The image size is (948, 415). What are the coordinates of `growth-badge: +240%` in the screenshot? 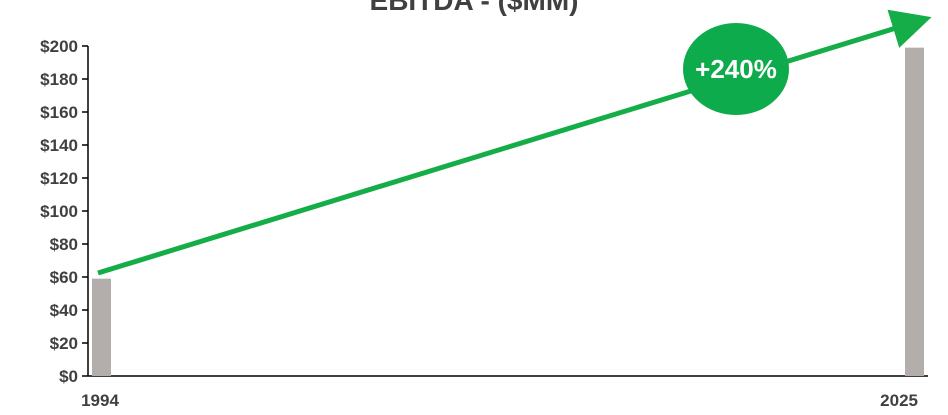 It's located at (736, 69).